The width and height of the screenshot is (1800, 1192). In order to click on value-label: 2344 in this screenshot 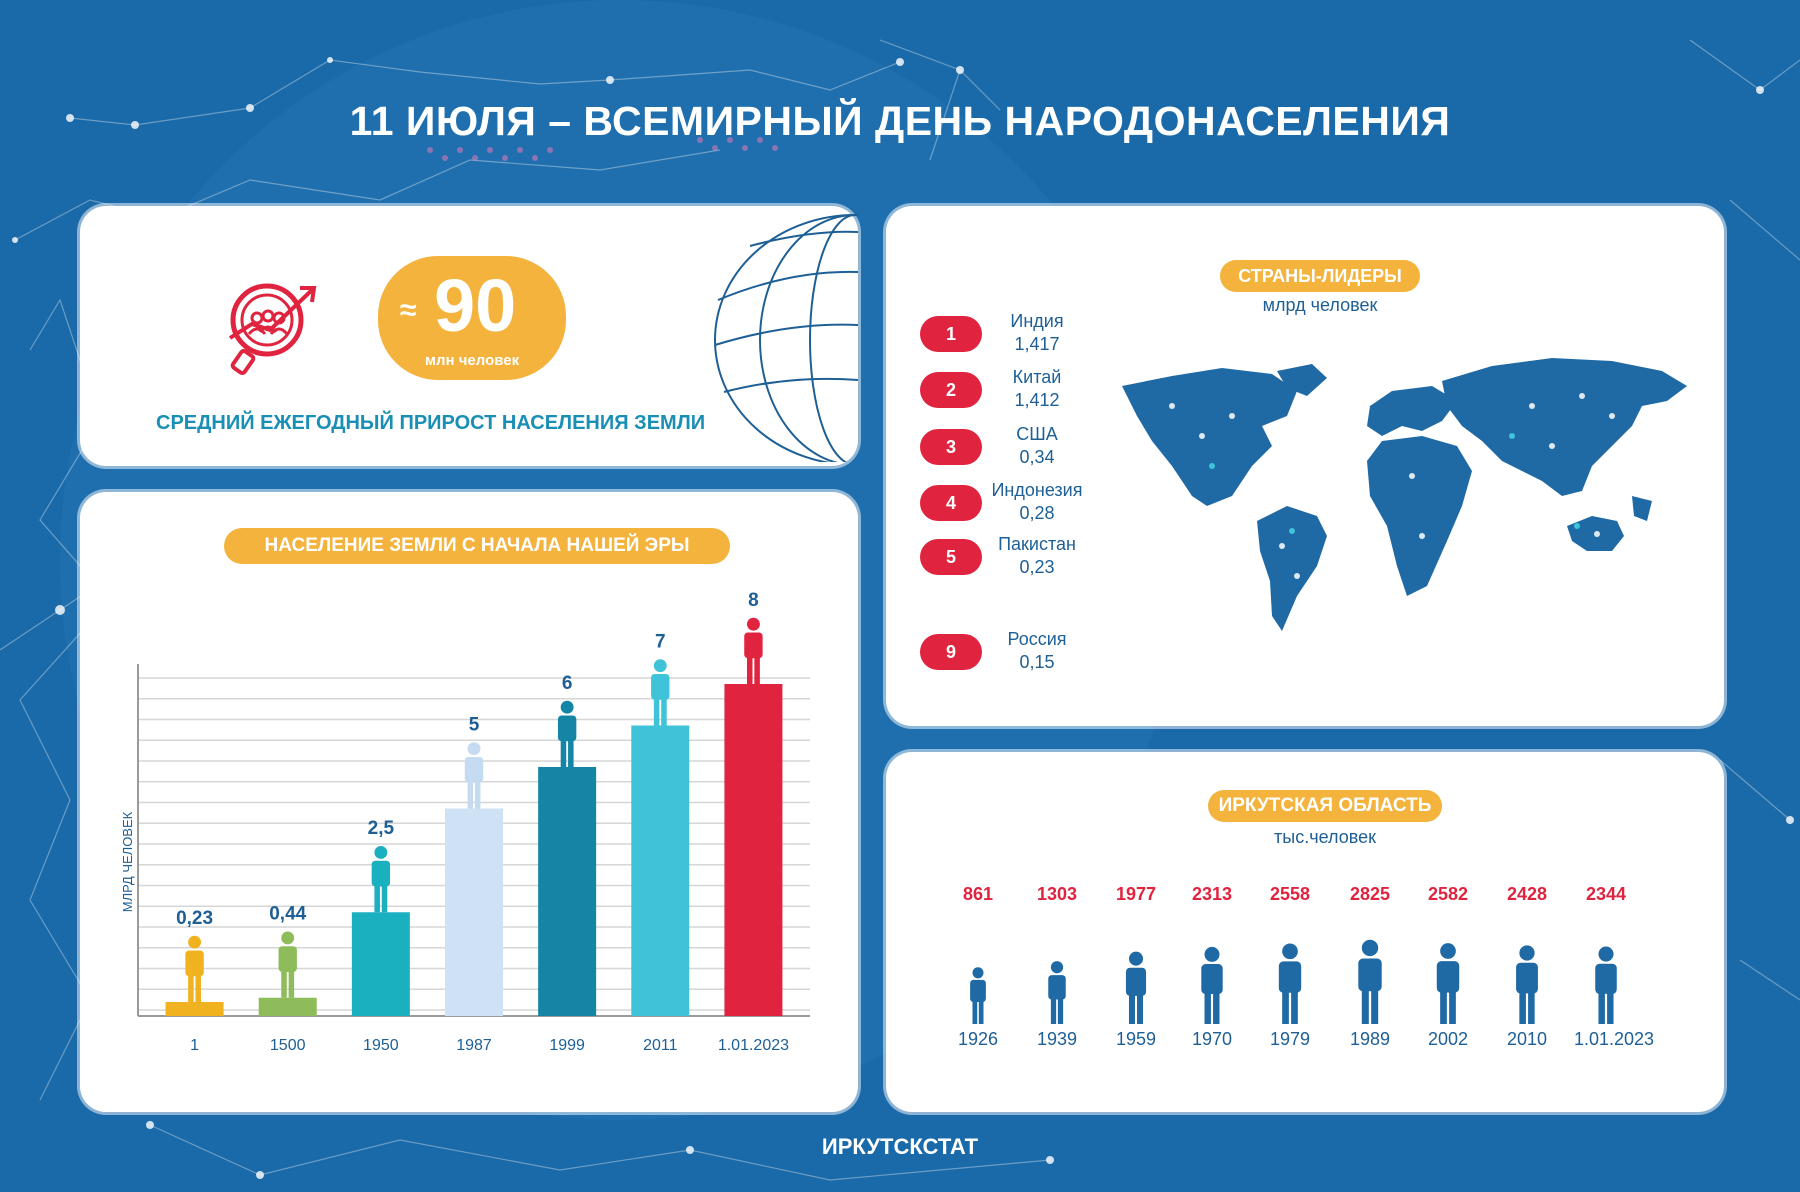, I will do `click(1606, 894)`.